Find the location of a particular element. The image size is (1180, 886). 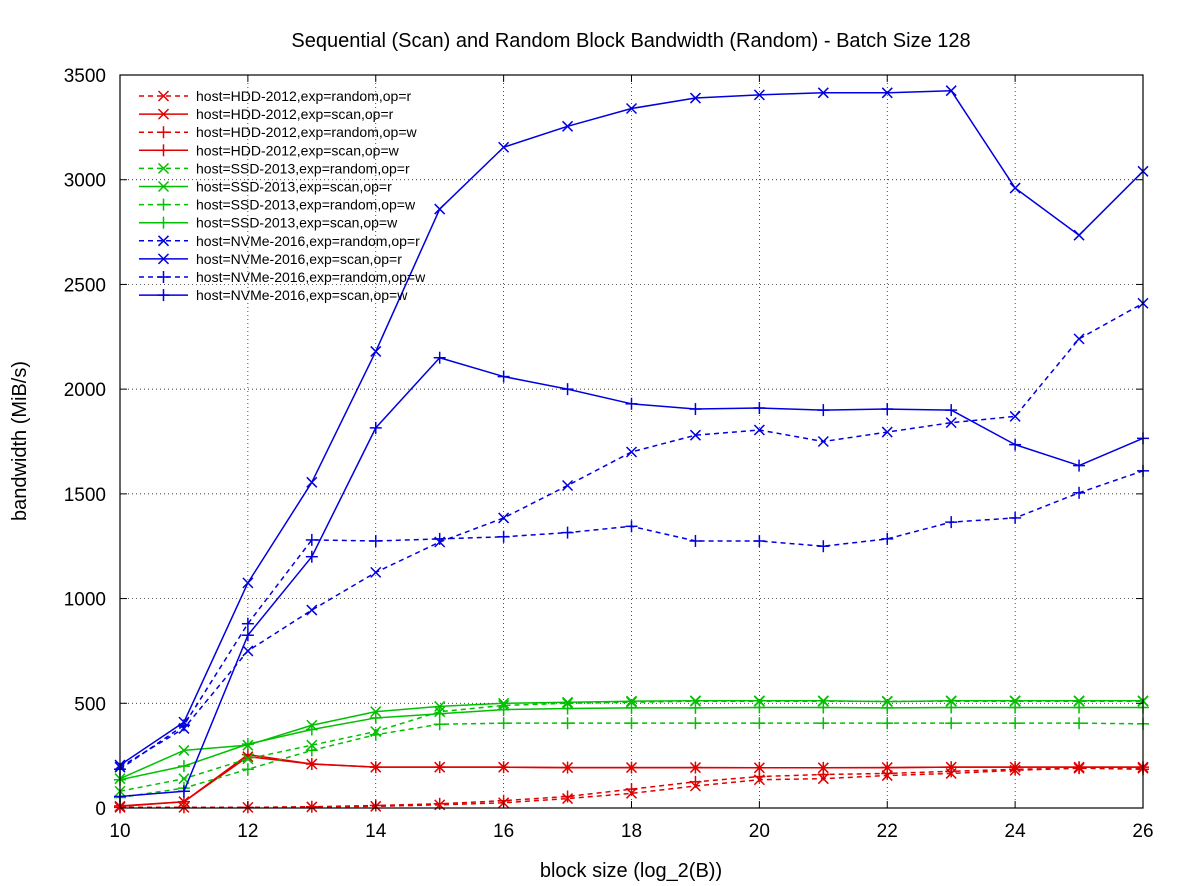

x-tick-label: 24 is located at coordinates (1016, 831).